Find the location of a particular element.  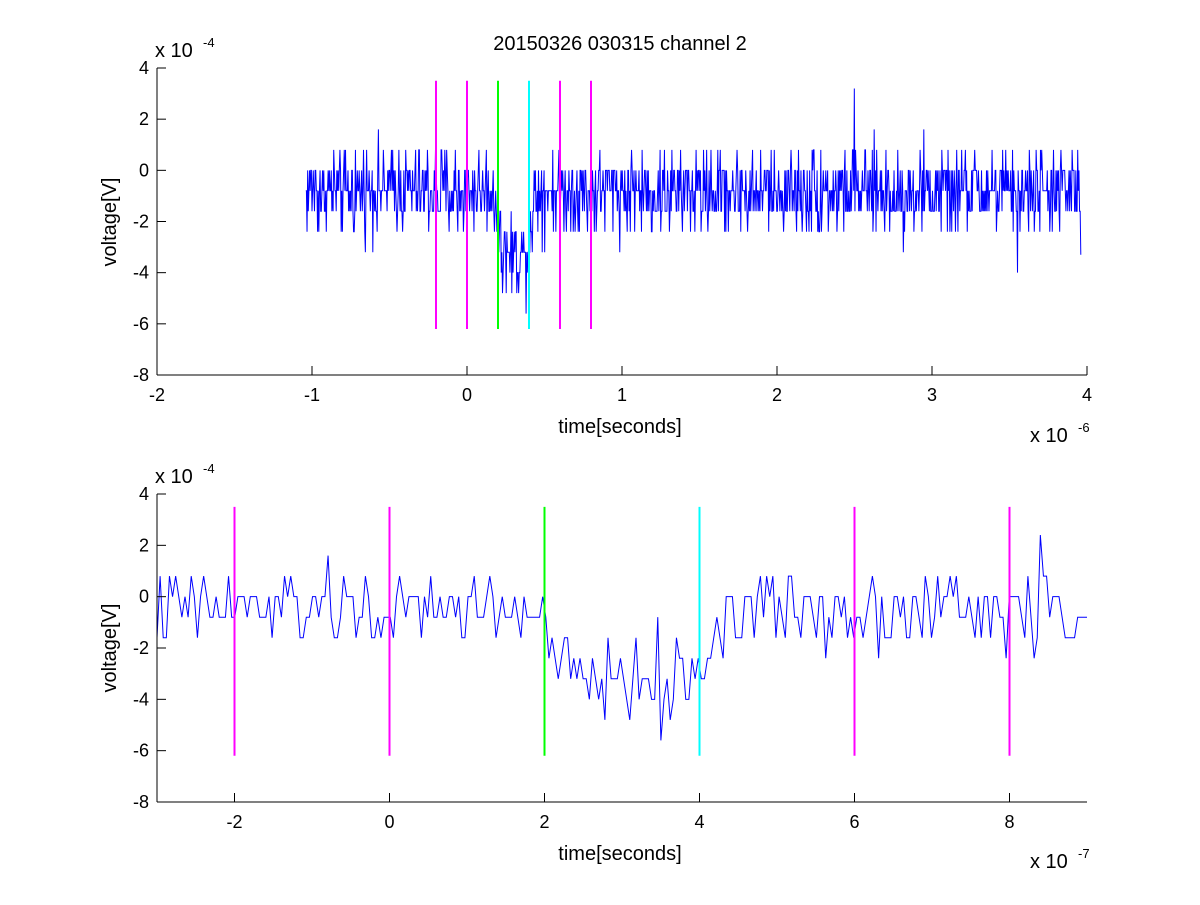

bottom-y-tick-label: 2 is located at coordinates (144, 545).